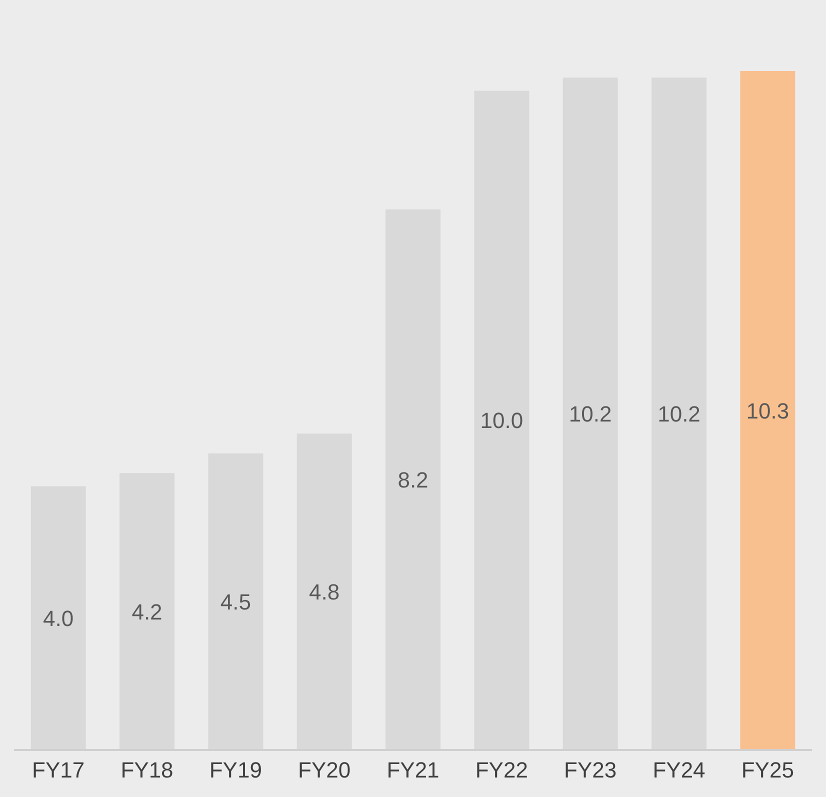  Describe the element at coordinates (679, 770) in the screenshot. I see `x-tick-label: FY24` at that location.